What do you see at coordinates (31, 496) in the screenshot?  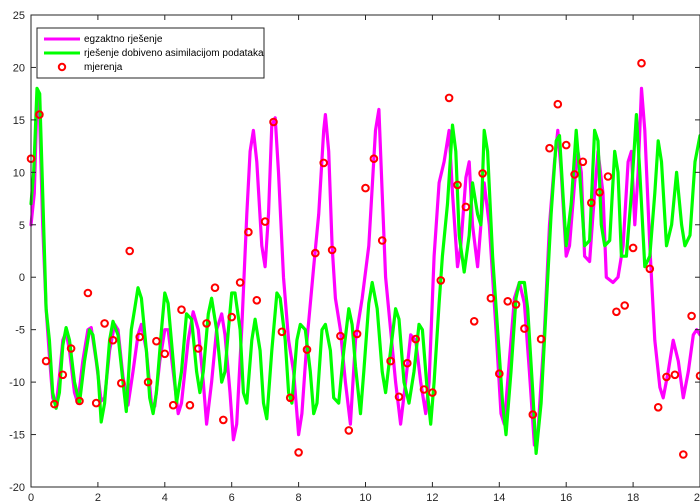 I see `x-tick-label: 0` at bounding box center [31, 496].